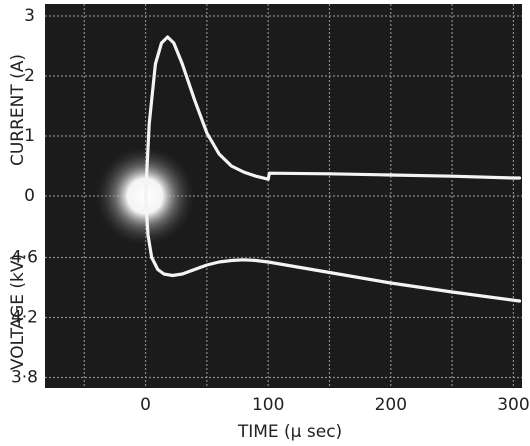 This screenshot has height=446, width=530. What do you see at coordinates (24, 378) in the screenshot?
I see `y2-tick-label: 3·8` at bounding box center [24, 378].